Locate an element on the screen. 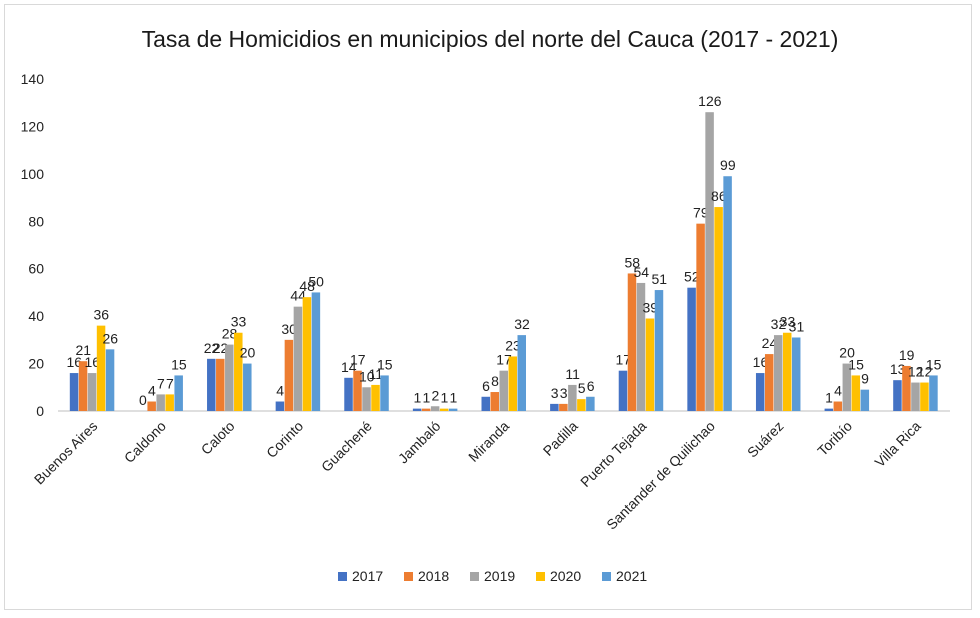  legend-label: 2017 is located at coordinates (367, 576).